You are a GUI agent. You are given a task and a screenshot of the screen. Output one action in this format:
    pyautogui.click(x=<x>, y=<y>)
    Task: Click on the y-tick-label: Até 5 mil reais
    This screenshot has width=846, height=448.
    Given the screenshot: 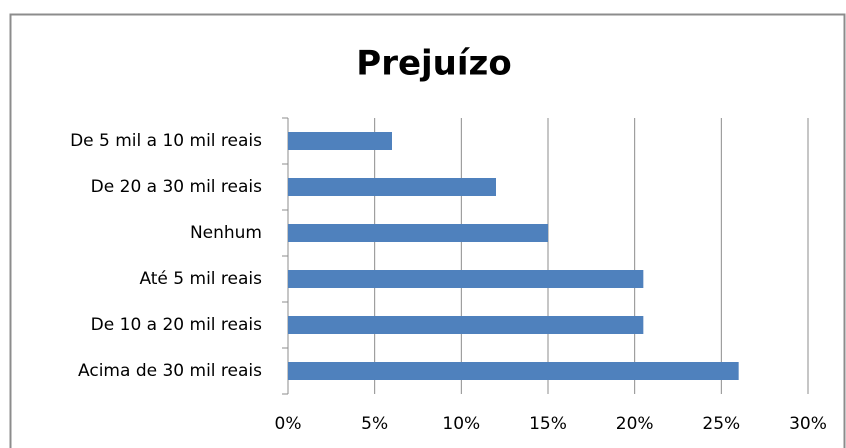 What is the action you would take?
    pyautogui.click(x=200, y=279)
    